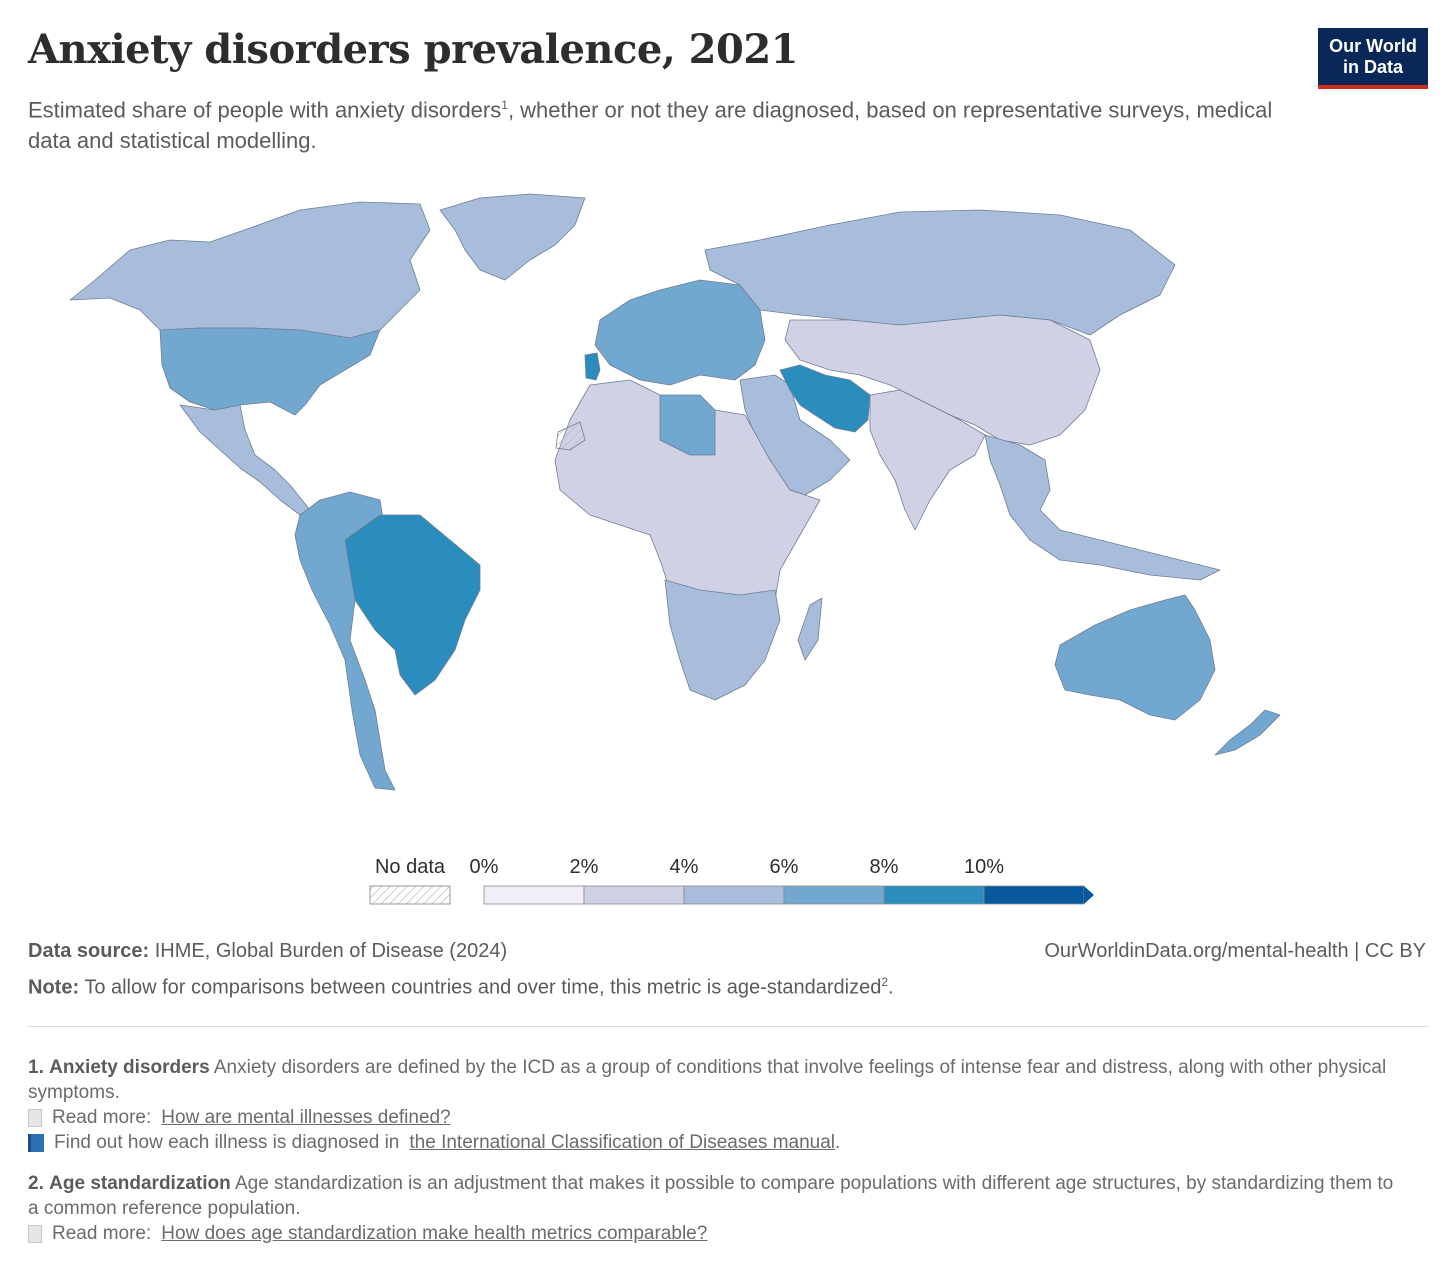 The width and height of the screenshot is (1456, 1274). What do you see at coordinates (728, 1026) in the screenshot?
I see `footer-divider` at bounding box center [728, 1026].